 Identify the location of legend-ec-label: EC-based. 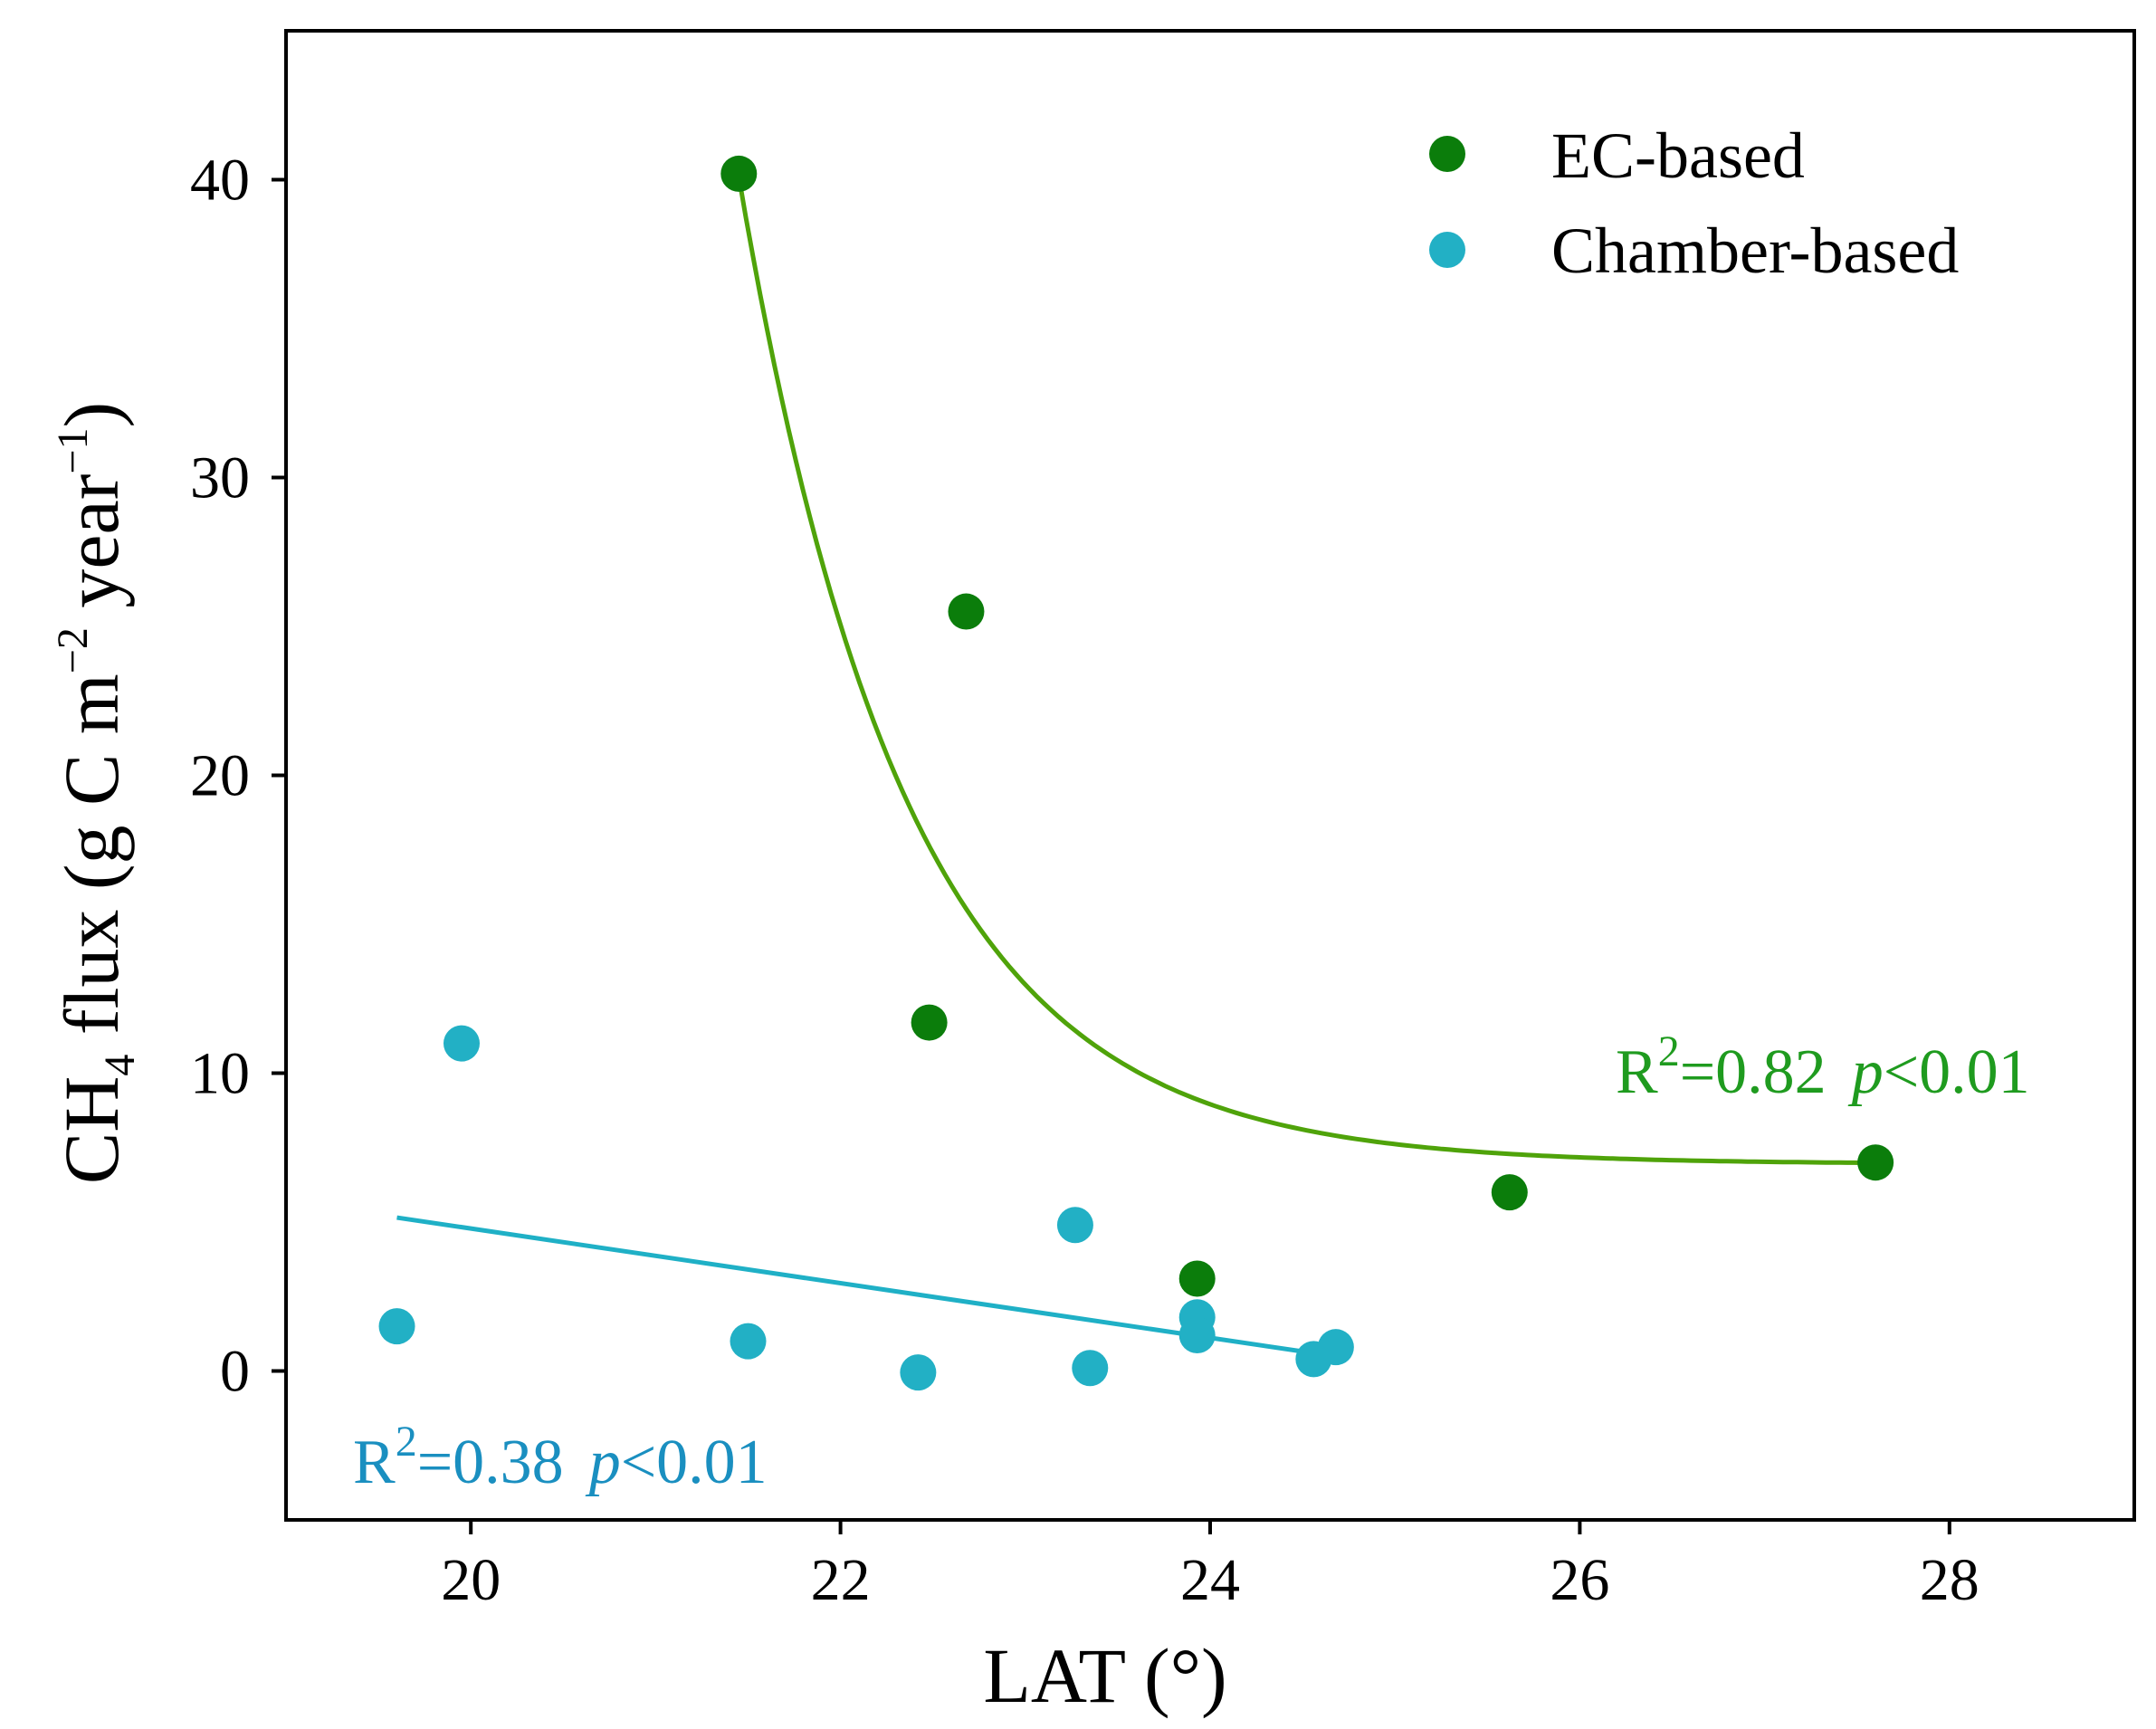
(1678, 155).